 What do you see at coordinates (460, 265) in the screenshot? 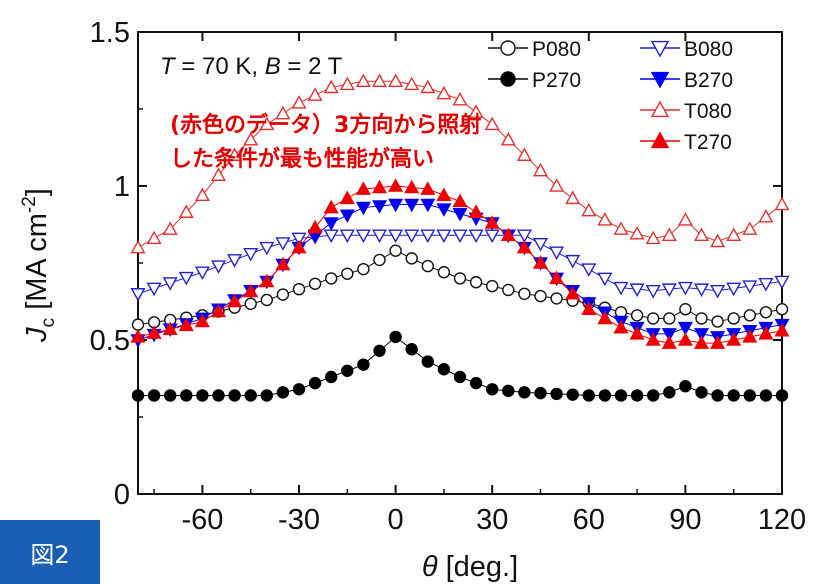
I see `series-B080` at bounding box center [460, 265].